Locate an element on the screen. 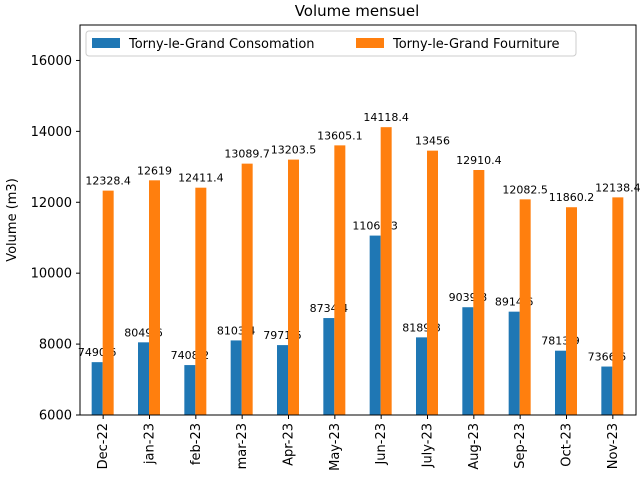  x-tick-label-1: jan-23 is located at coordinates (150, 444).